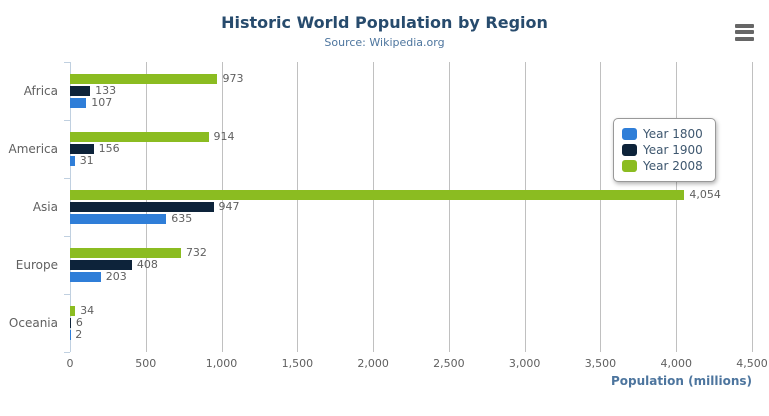 The height and width of the screenshot is (416, 769). I want to click on legend-item: Year 2008, so click(662, 166).